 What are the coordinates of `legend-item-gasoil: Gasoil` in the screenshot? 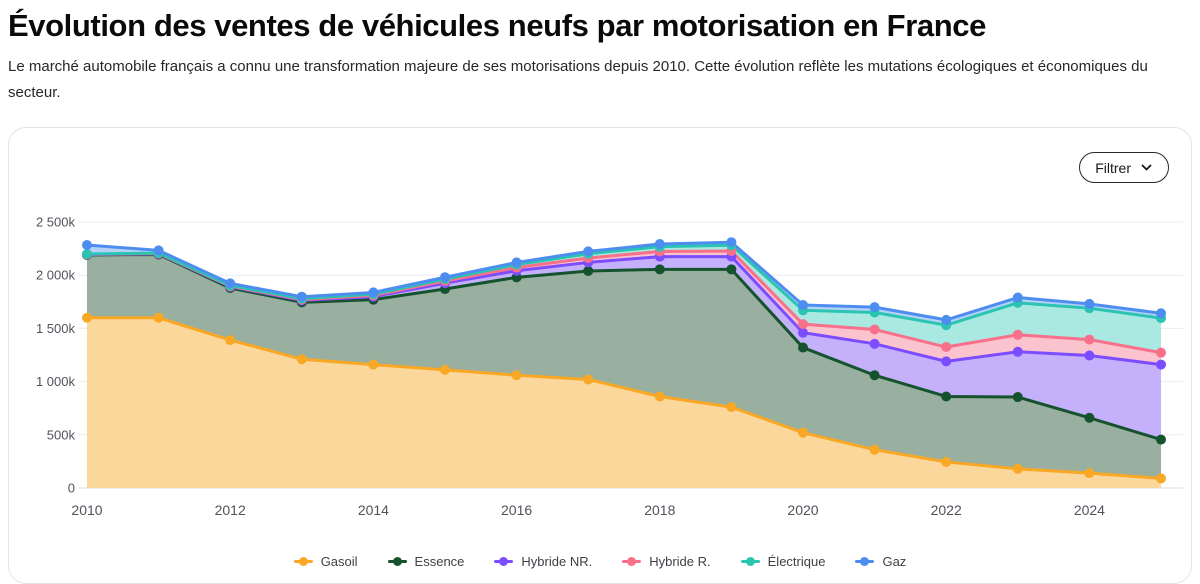 It's located at (325, 561).